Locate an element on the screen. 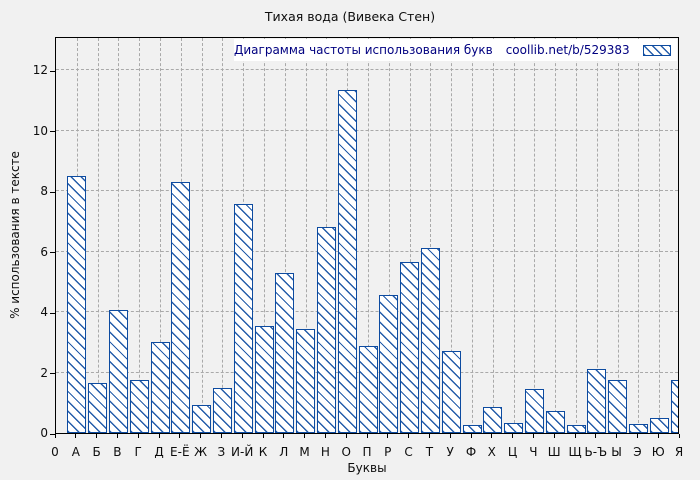 The image size is (700, 480). y-tick-label: 0 is located at coordinates (44, 433).